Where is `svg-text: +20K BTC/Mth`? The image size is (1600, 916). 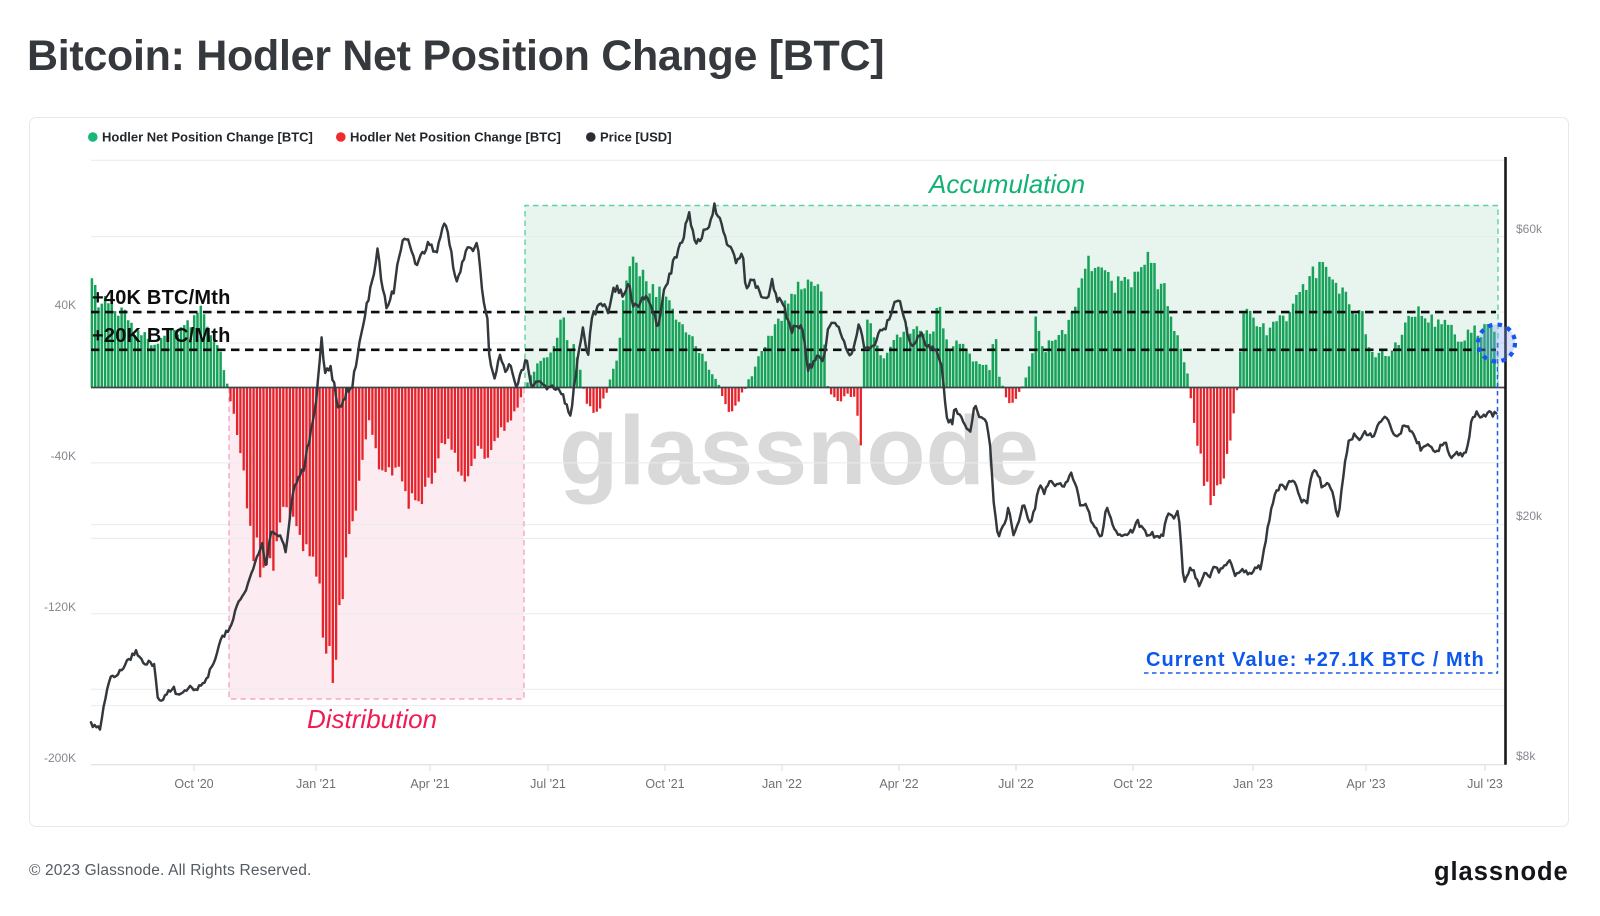 svg-text: +20K BTC/Mth is located at coordinates (161, 336).